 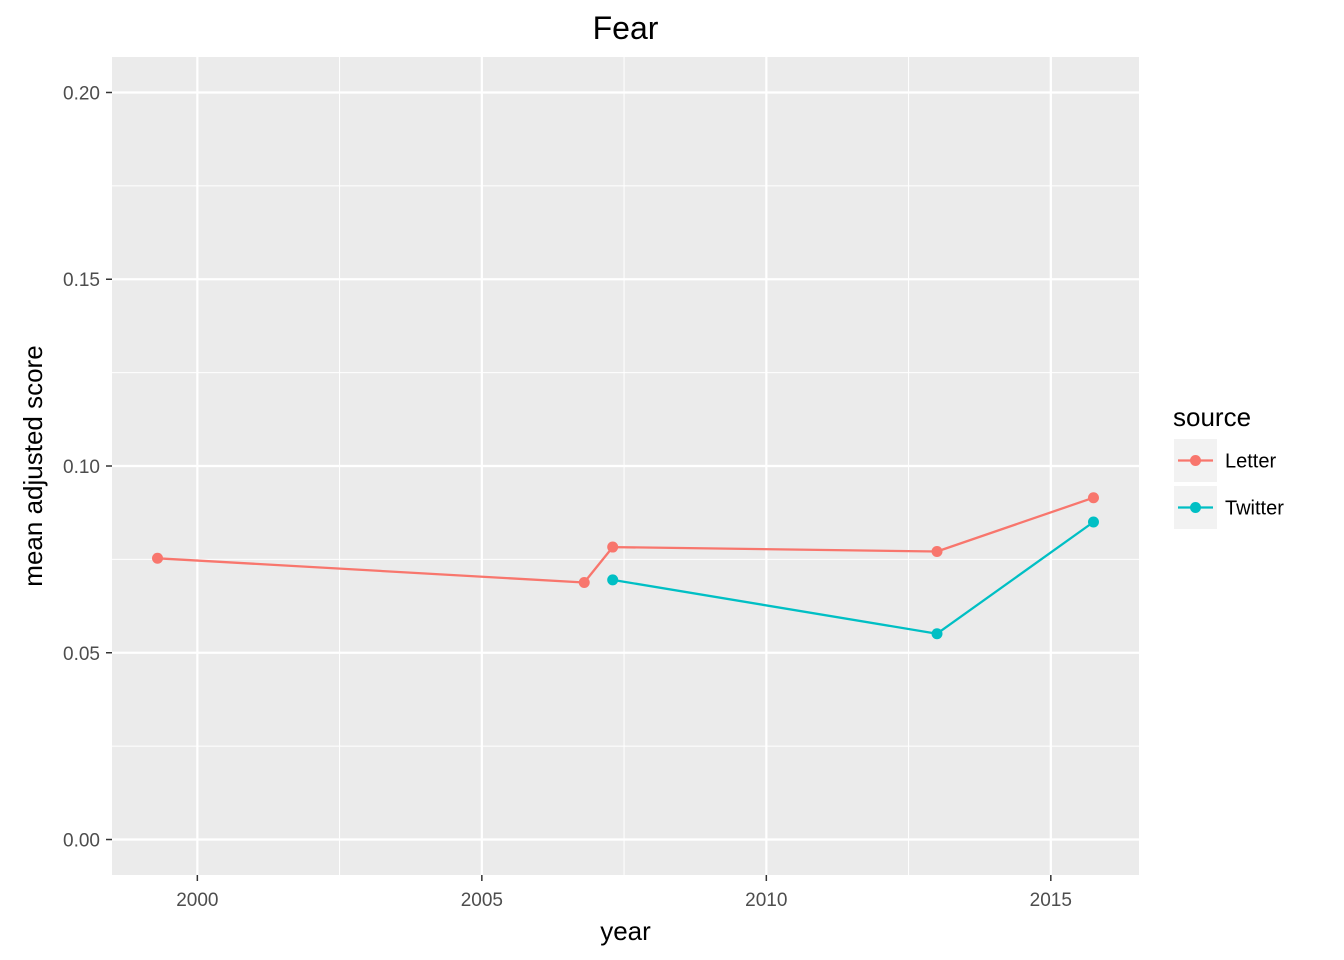 What do you see at coordinates (1229, 484) in the screenshot?
I see `legend-items: Letter Twitter` at bounding box center [1229, 484].